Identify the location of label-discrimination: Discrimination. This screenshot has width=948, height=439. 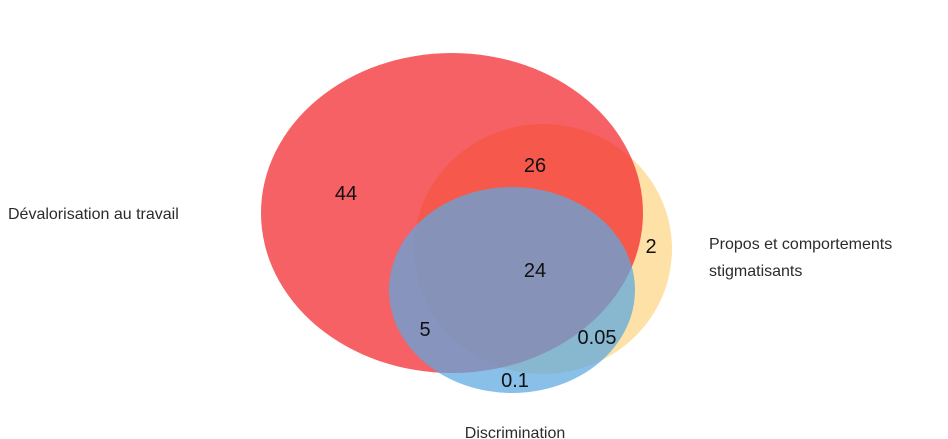
(515, 432).